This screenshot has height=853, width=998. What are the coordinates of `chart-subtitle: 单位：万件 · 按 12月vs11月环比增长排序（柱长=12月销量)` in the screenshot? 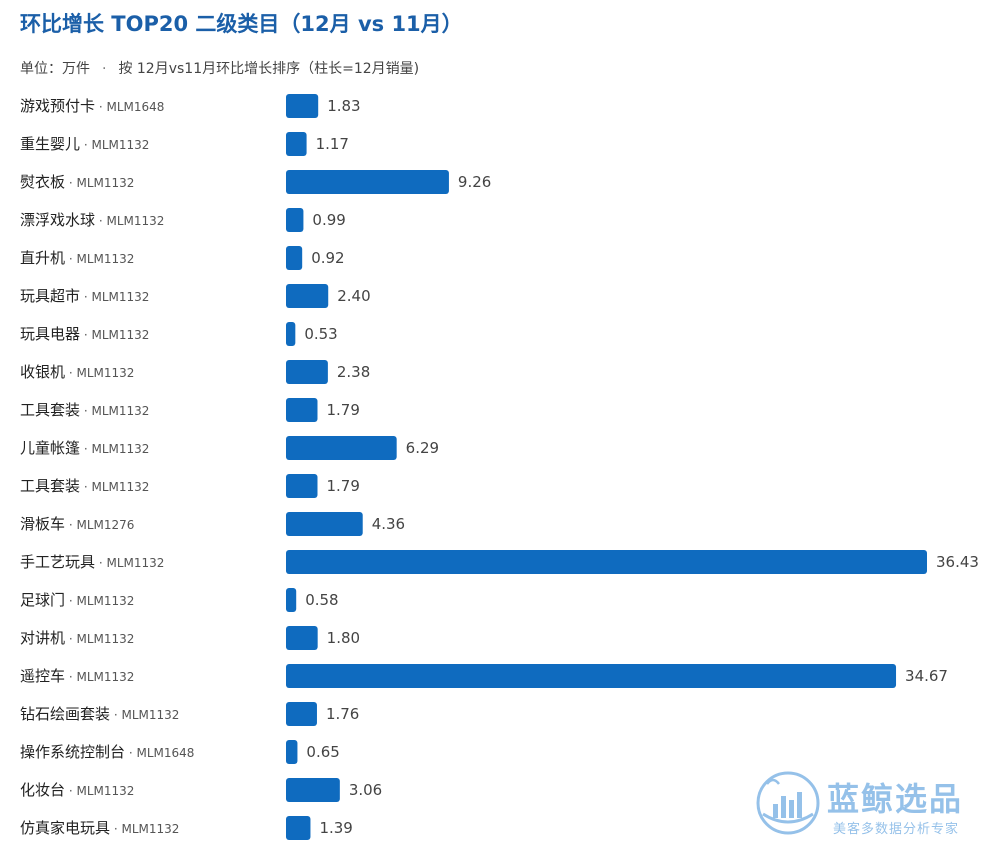 It's located at (219, 68).